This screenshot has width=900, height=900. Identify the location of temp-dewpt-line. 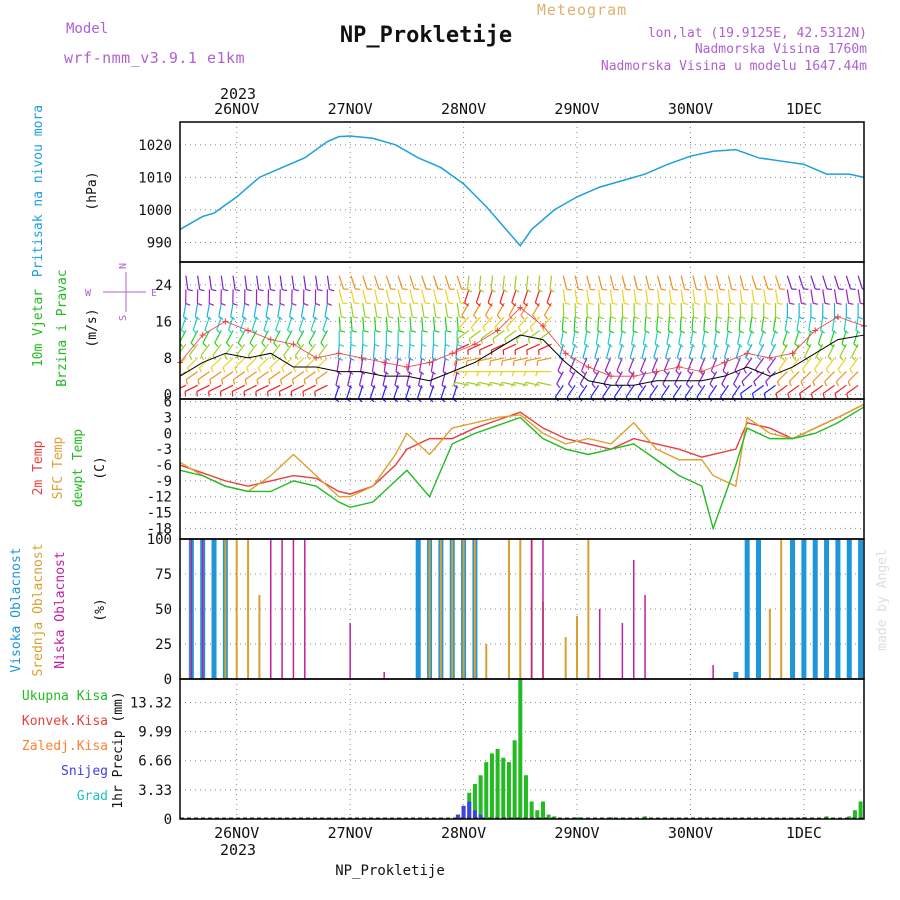
(522, 468).